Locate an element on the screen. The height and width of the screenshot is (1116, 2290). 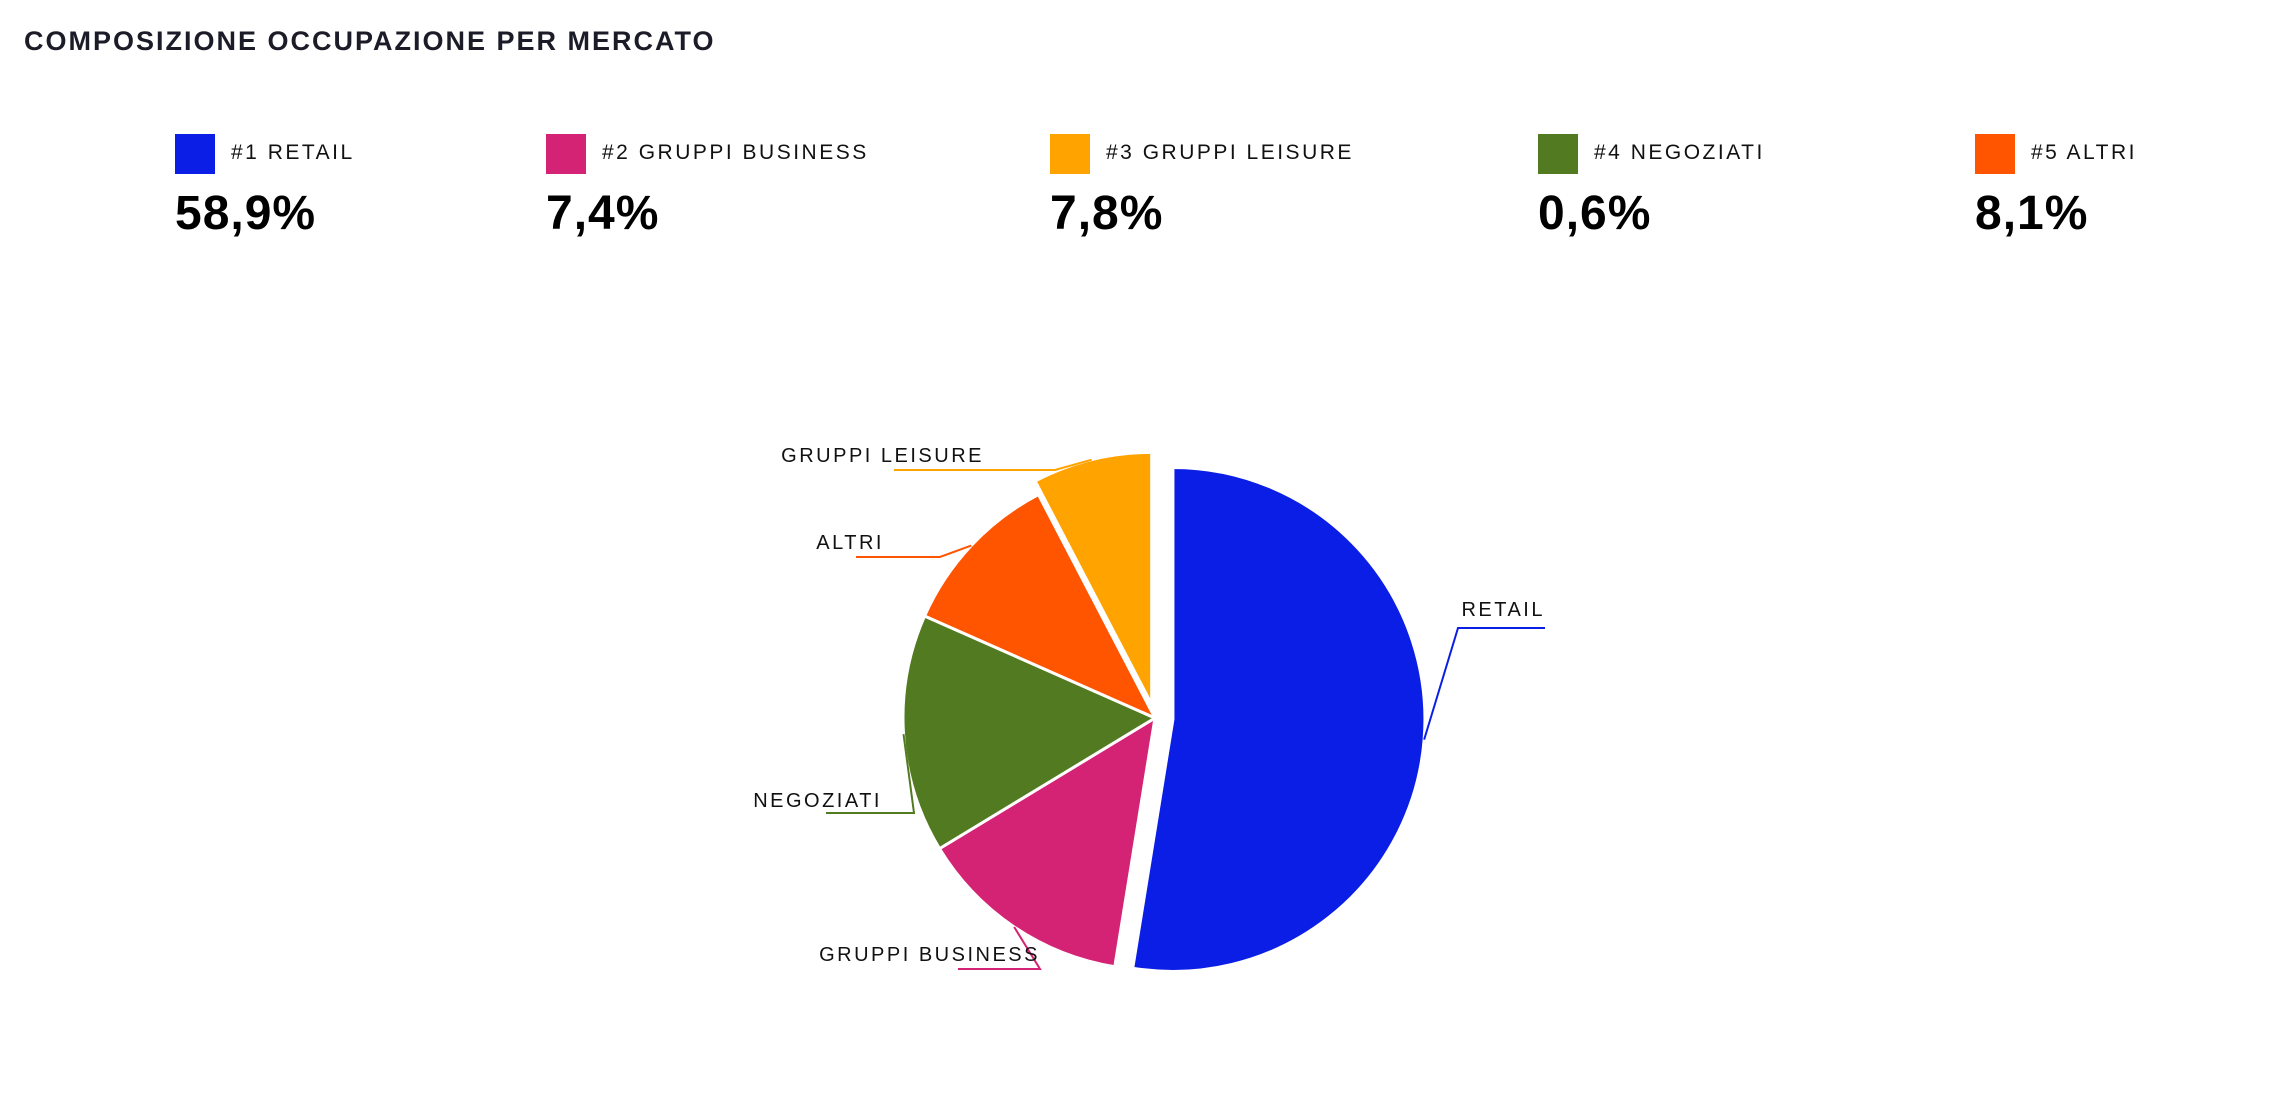
legend-label-negoziati: #4 NEGOZIATI is located at coordinates (1679, 152).